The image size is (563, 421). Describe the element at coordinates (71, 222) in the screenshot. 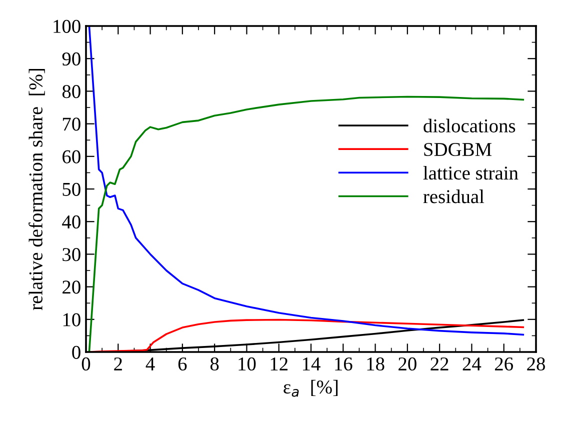

I see `y-tick-label: 40` at that location.